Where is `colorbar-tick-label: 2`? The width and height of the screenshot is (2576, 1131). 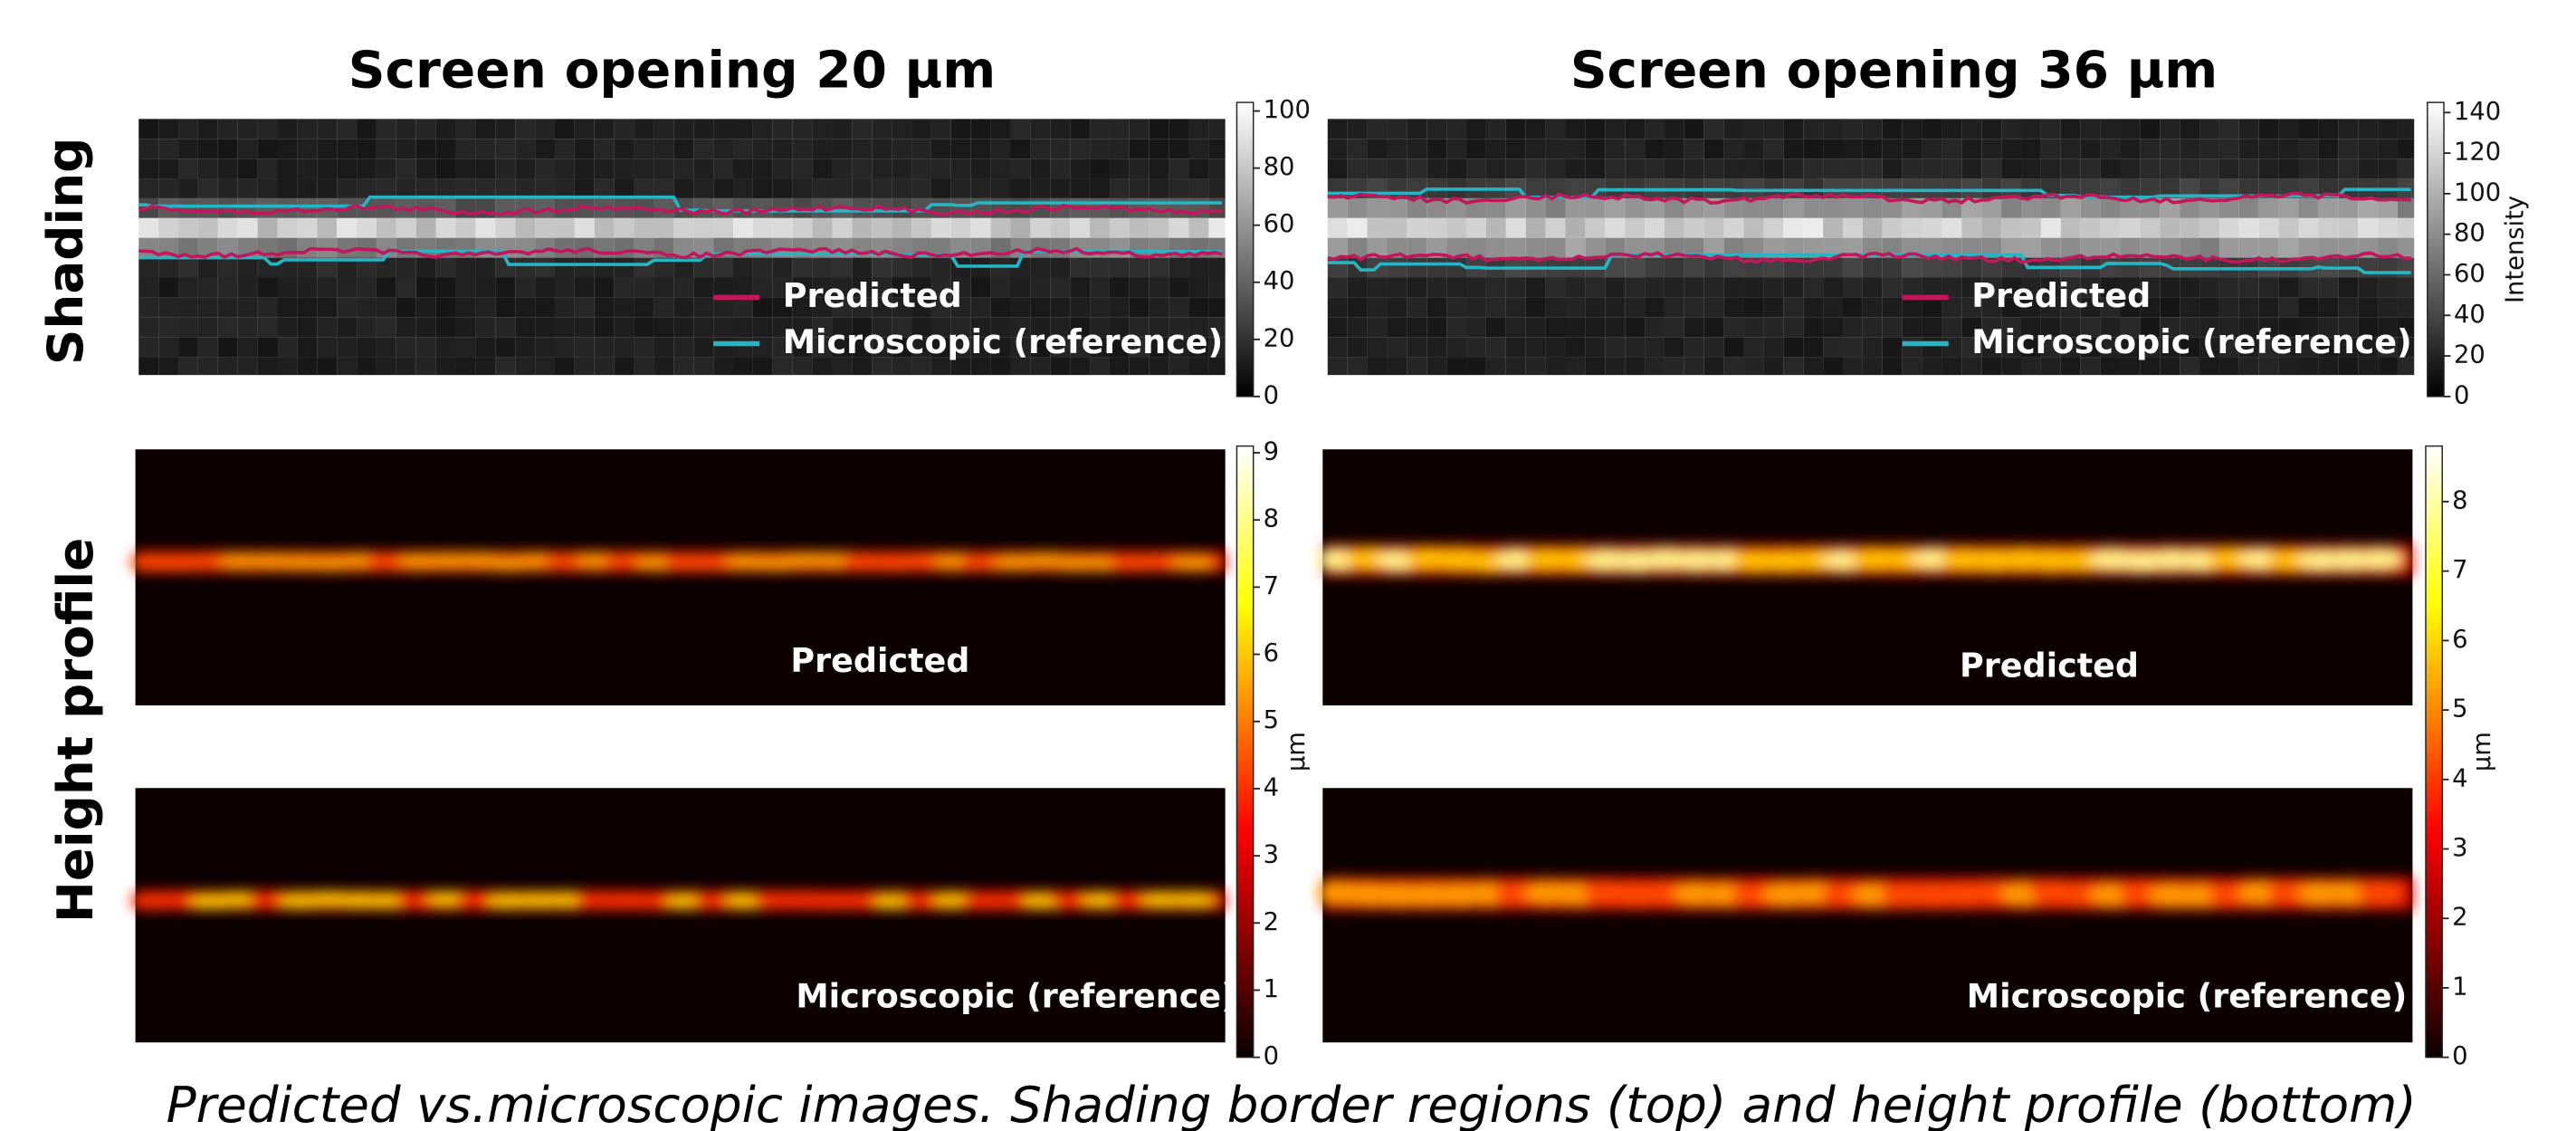 colorbar-tick-label: 2 is located at coordinates (1271, 922).